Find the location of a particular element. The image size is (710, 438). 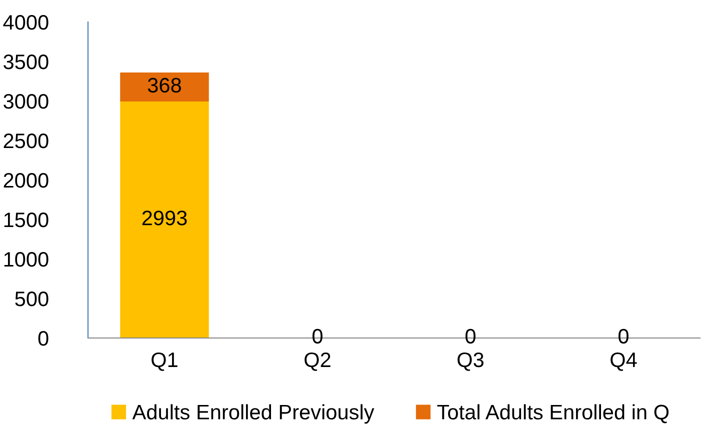

y-tick-label: 2000 is located at coordinates (26, 180).